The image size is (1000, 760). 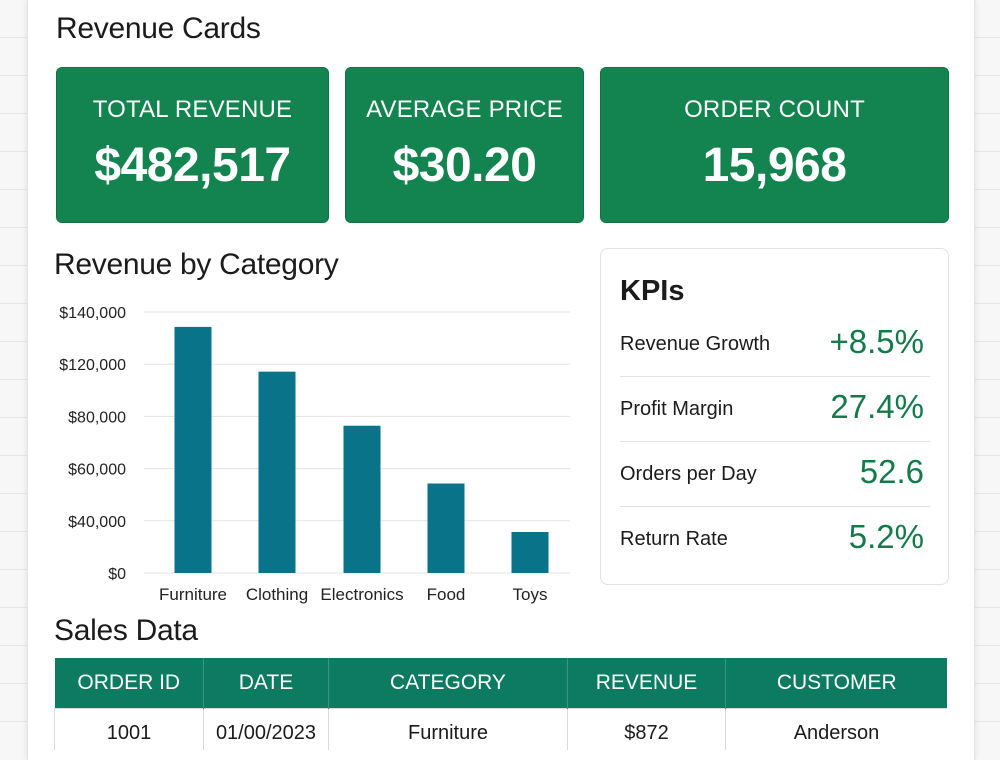 What do you see at coordinates (877, 406) in the screenshot?
I see `kpi-value: 27.4%` at bounding box center [877, 406].